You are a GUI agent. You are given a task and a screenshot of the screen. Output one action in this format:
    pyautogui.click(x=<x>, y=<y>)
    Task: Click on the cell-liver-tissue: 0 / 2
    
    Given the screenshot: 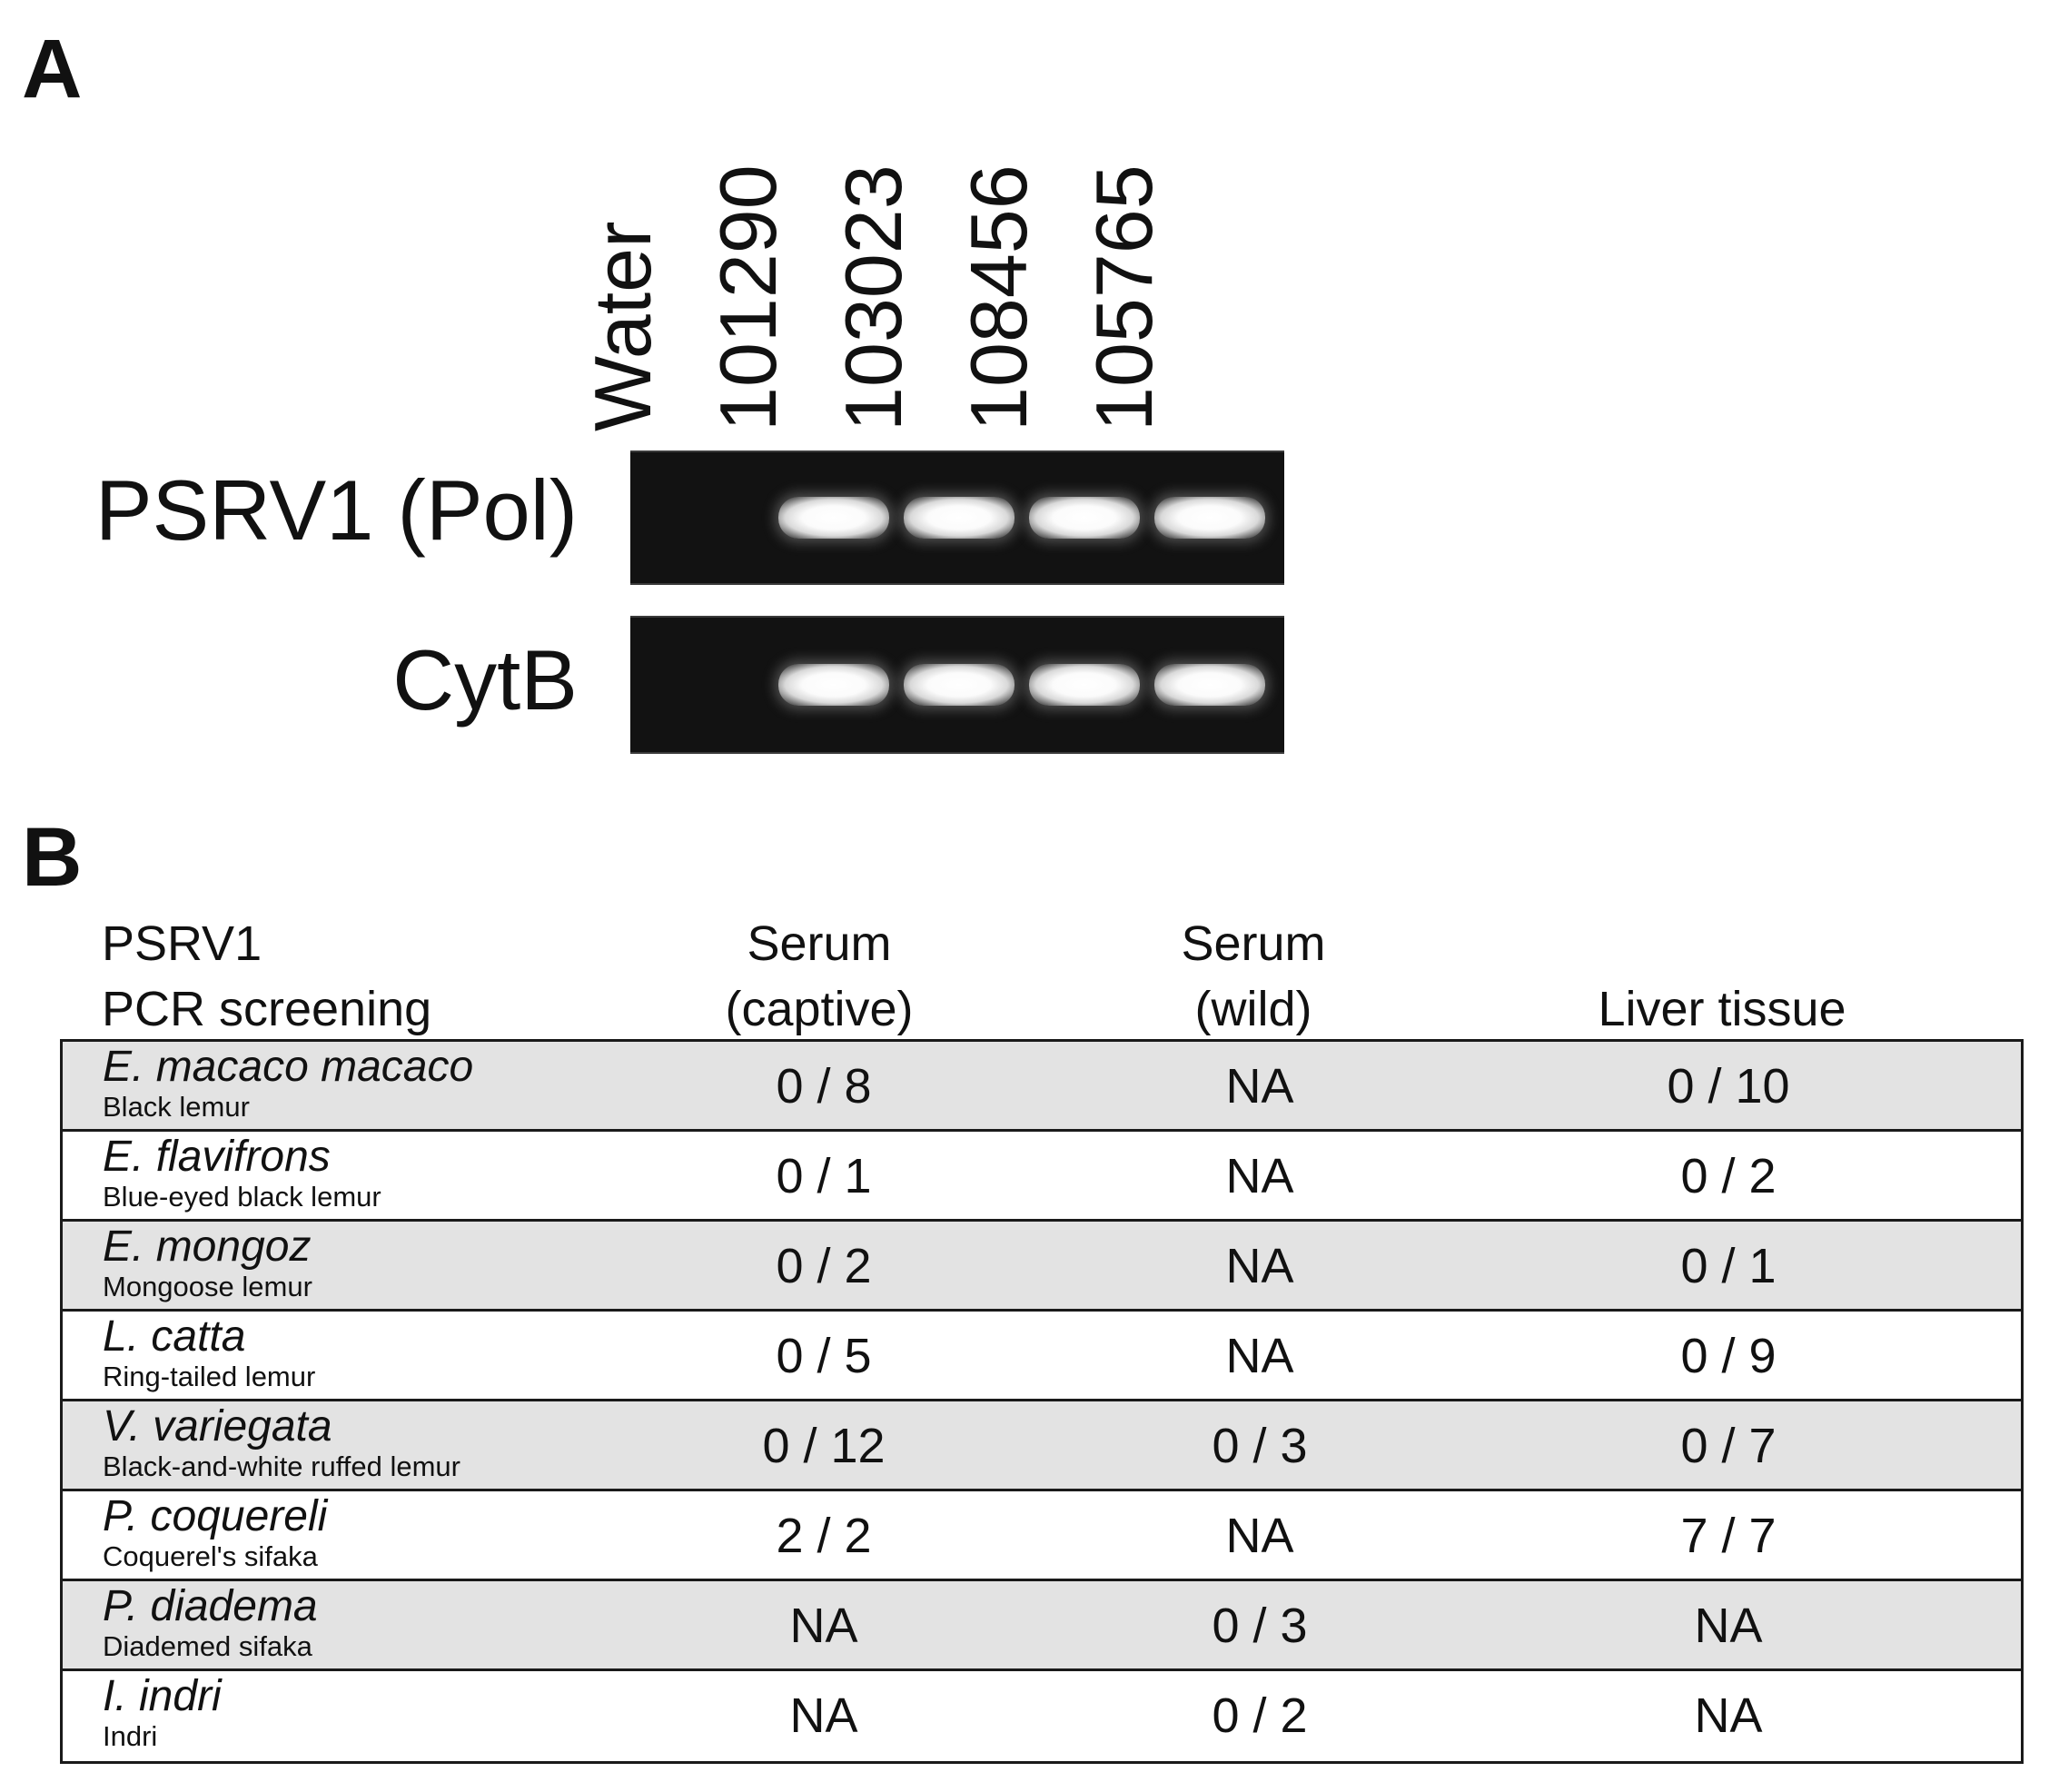 What is the action you would take?
    pyautogui.click(x=1728, y=1176)
    